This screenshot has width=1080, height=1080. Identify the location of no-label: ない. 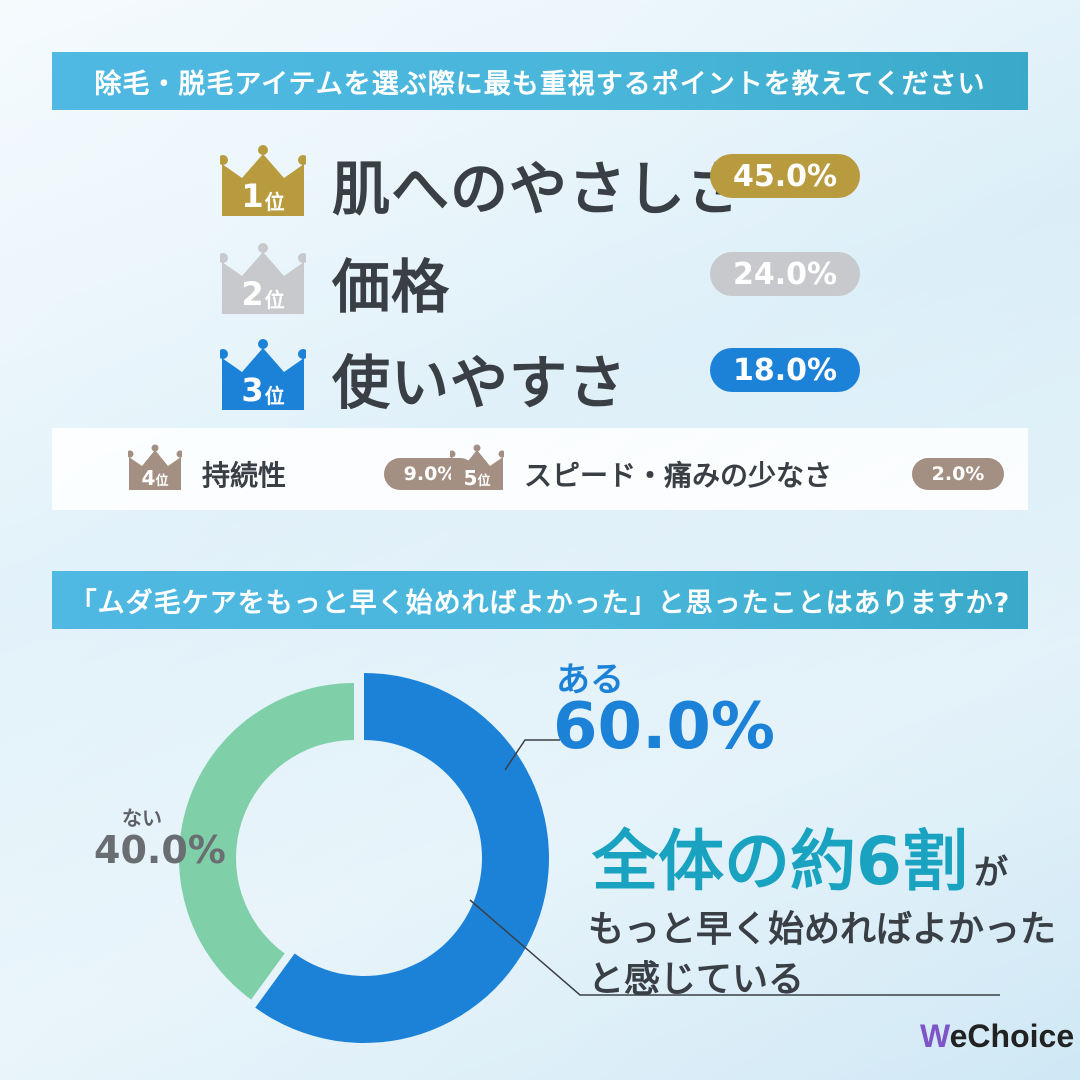
(142, 818).